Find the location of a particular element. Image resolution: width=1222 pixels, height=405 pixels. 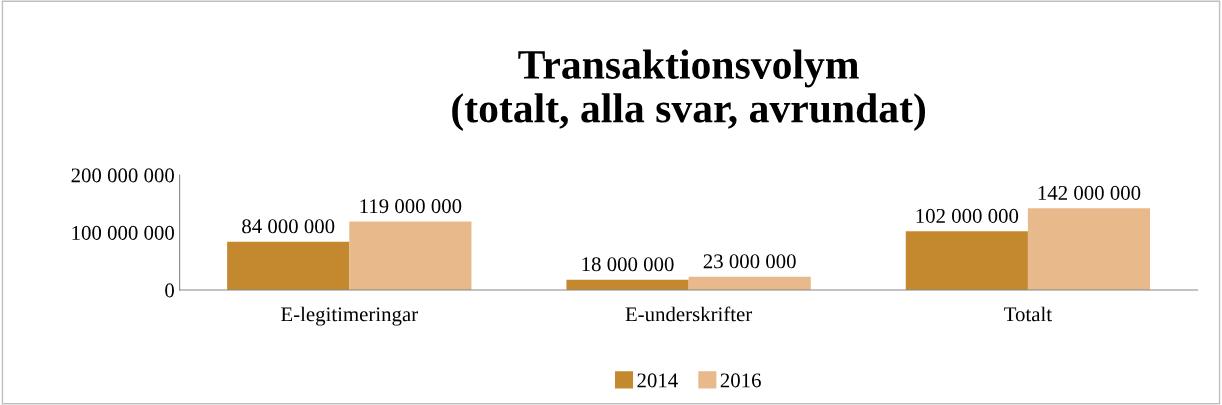

y-tick-label: 200 000 000 is located at coordinates (122, 175).